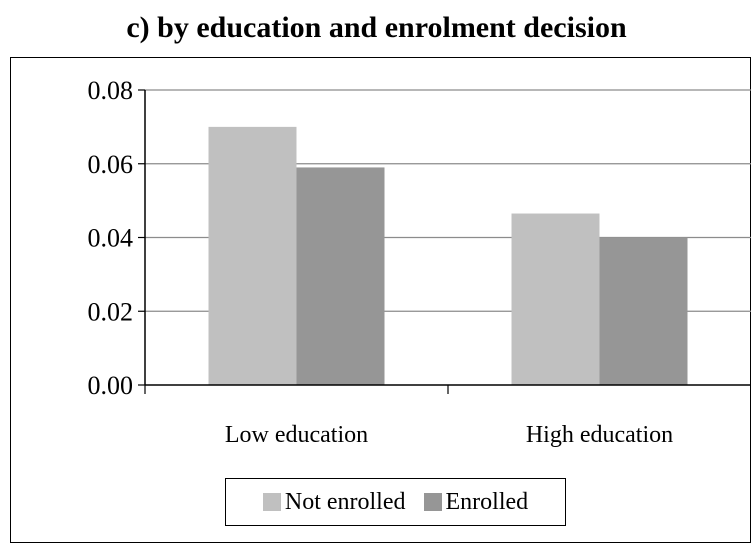  Describe the element at coordinates (555, 299) in the screenshot. I see `bar-not-enrolled-high-education` at that location.